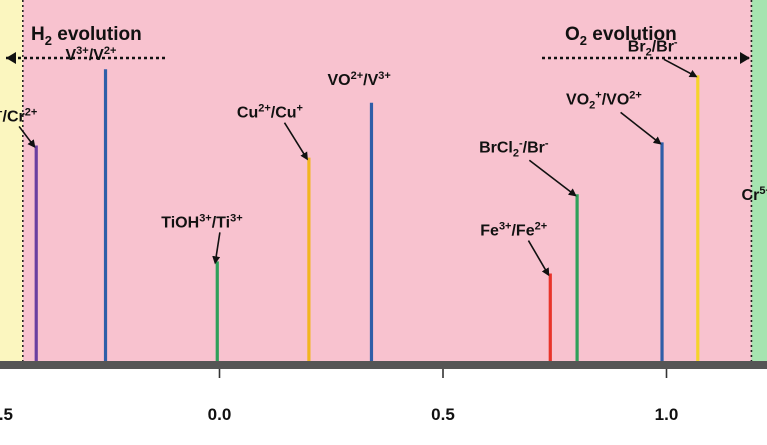 The image size is (767, 445). I want to click on label-couple-9: BrCl2-/Br-, so click(514, 148).